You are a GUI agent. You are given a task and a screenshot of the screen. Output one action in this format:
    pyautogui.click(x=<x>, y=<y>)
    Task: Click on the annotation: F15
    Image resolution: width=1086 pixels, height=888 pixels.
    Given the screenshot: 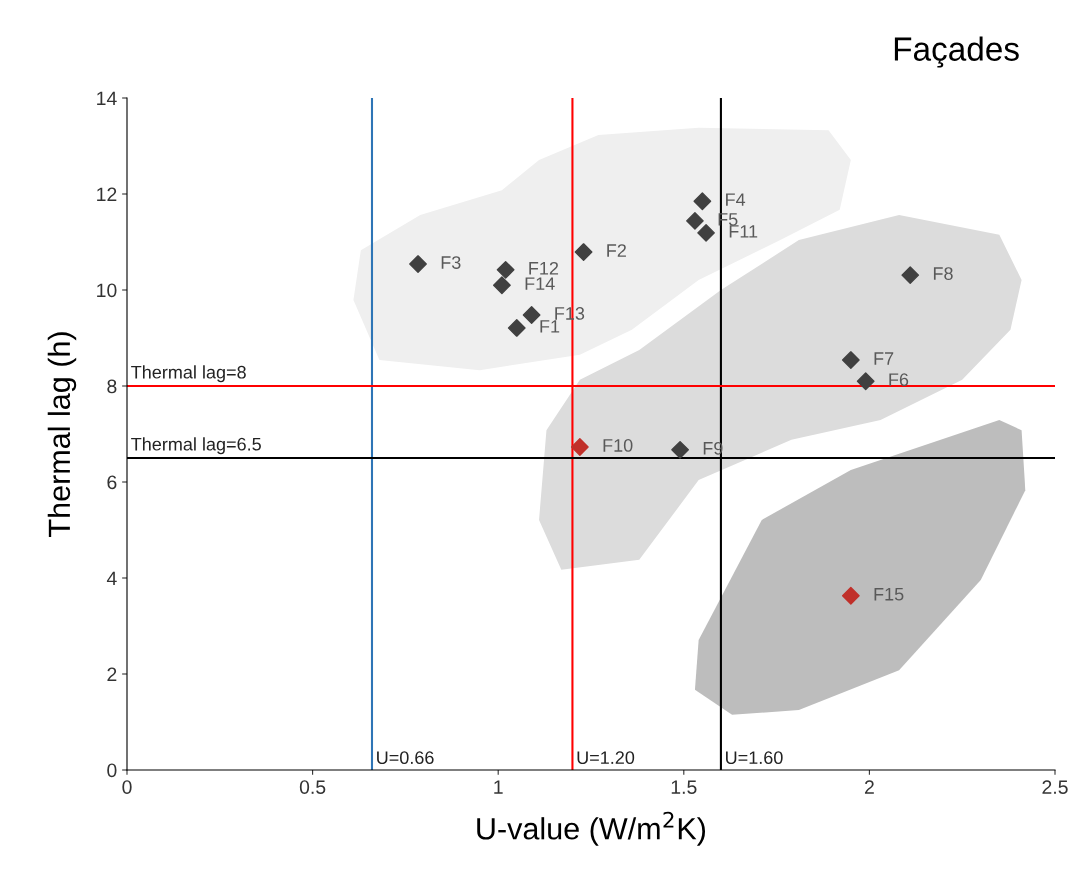 What is the action you would take?
    pyautogui.click(x=889, y=594)
    